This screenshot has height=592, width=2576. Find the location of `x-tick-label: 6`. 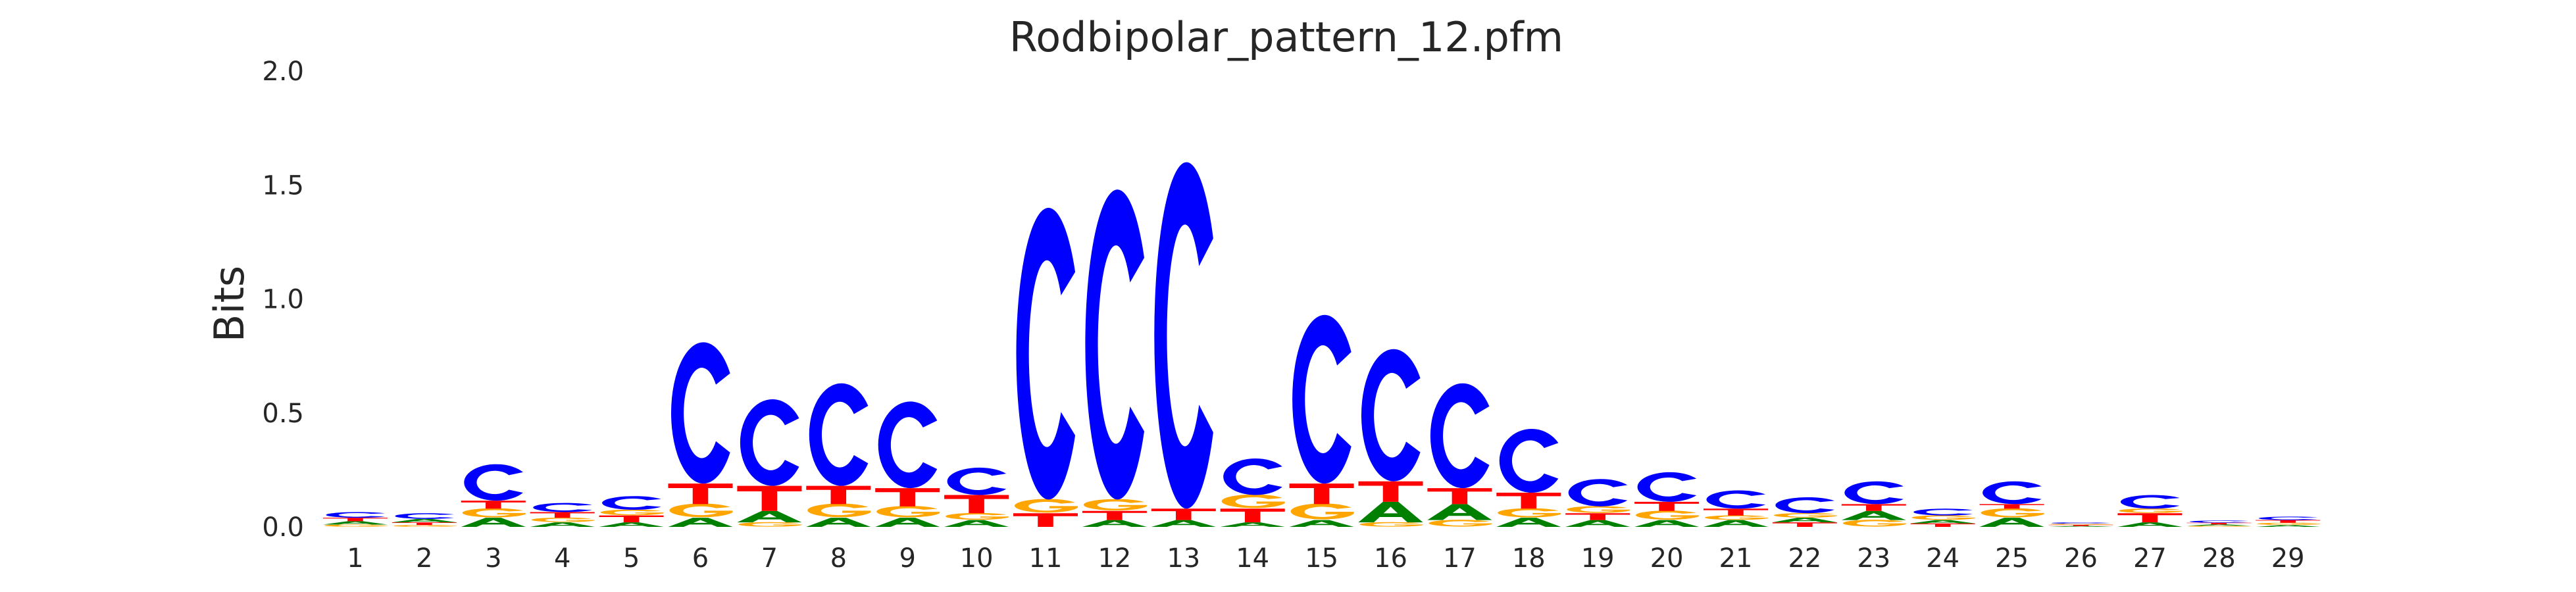

x-tick-label: 6 is located at coordinates (701, 558).